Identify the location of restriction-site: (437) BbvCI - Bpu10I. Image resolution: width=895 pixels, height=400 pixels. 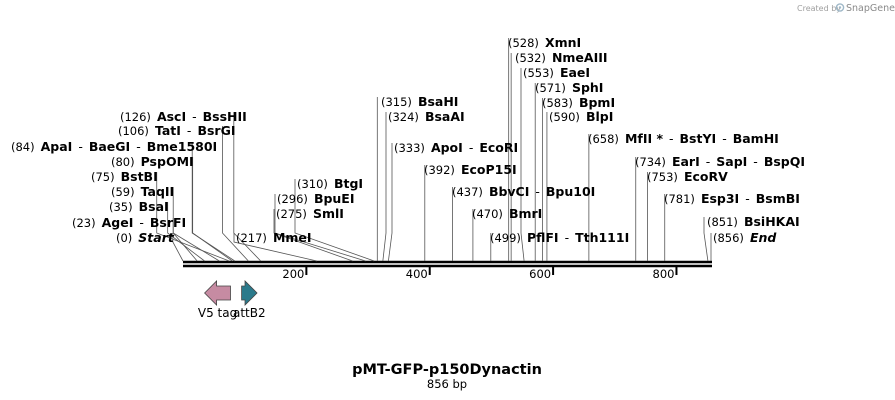
(523, 191).